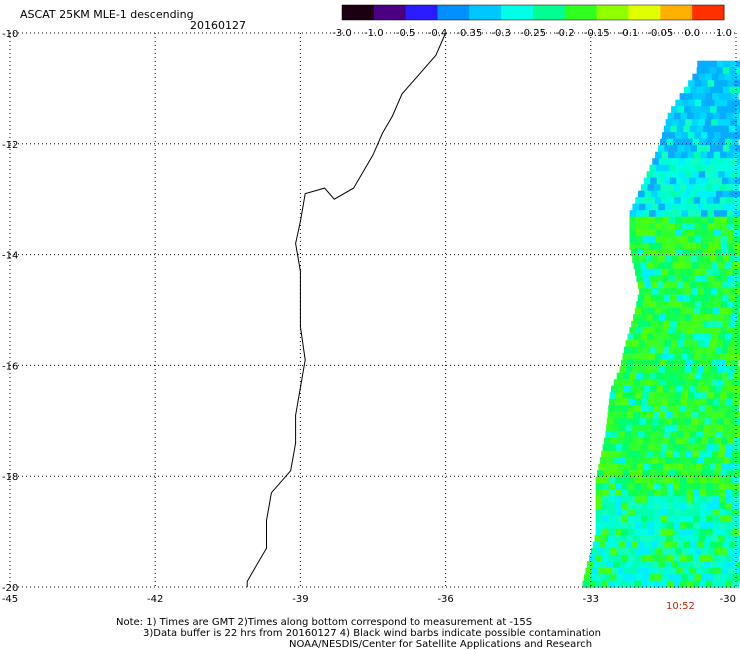 Image resolution: width=740 pixels, height=650 pixels. What do you see at coordinates (629, 33) in the screenshot?
I see `colorbar-tick-label: -0.1` at bounding box center [629, 33].